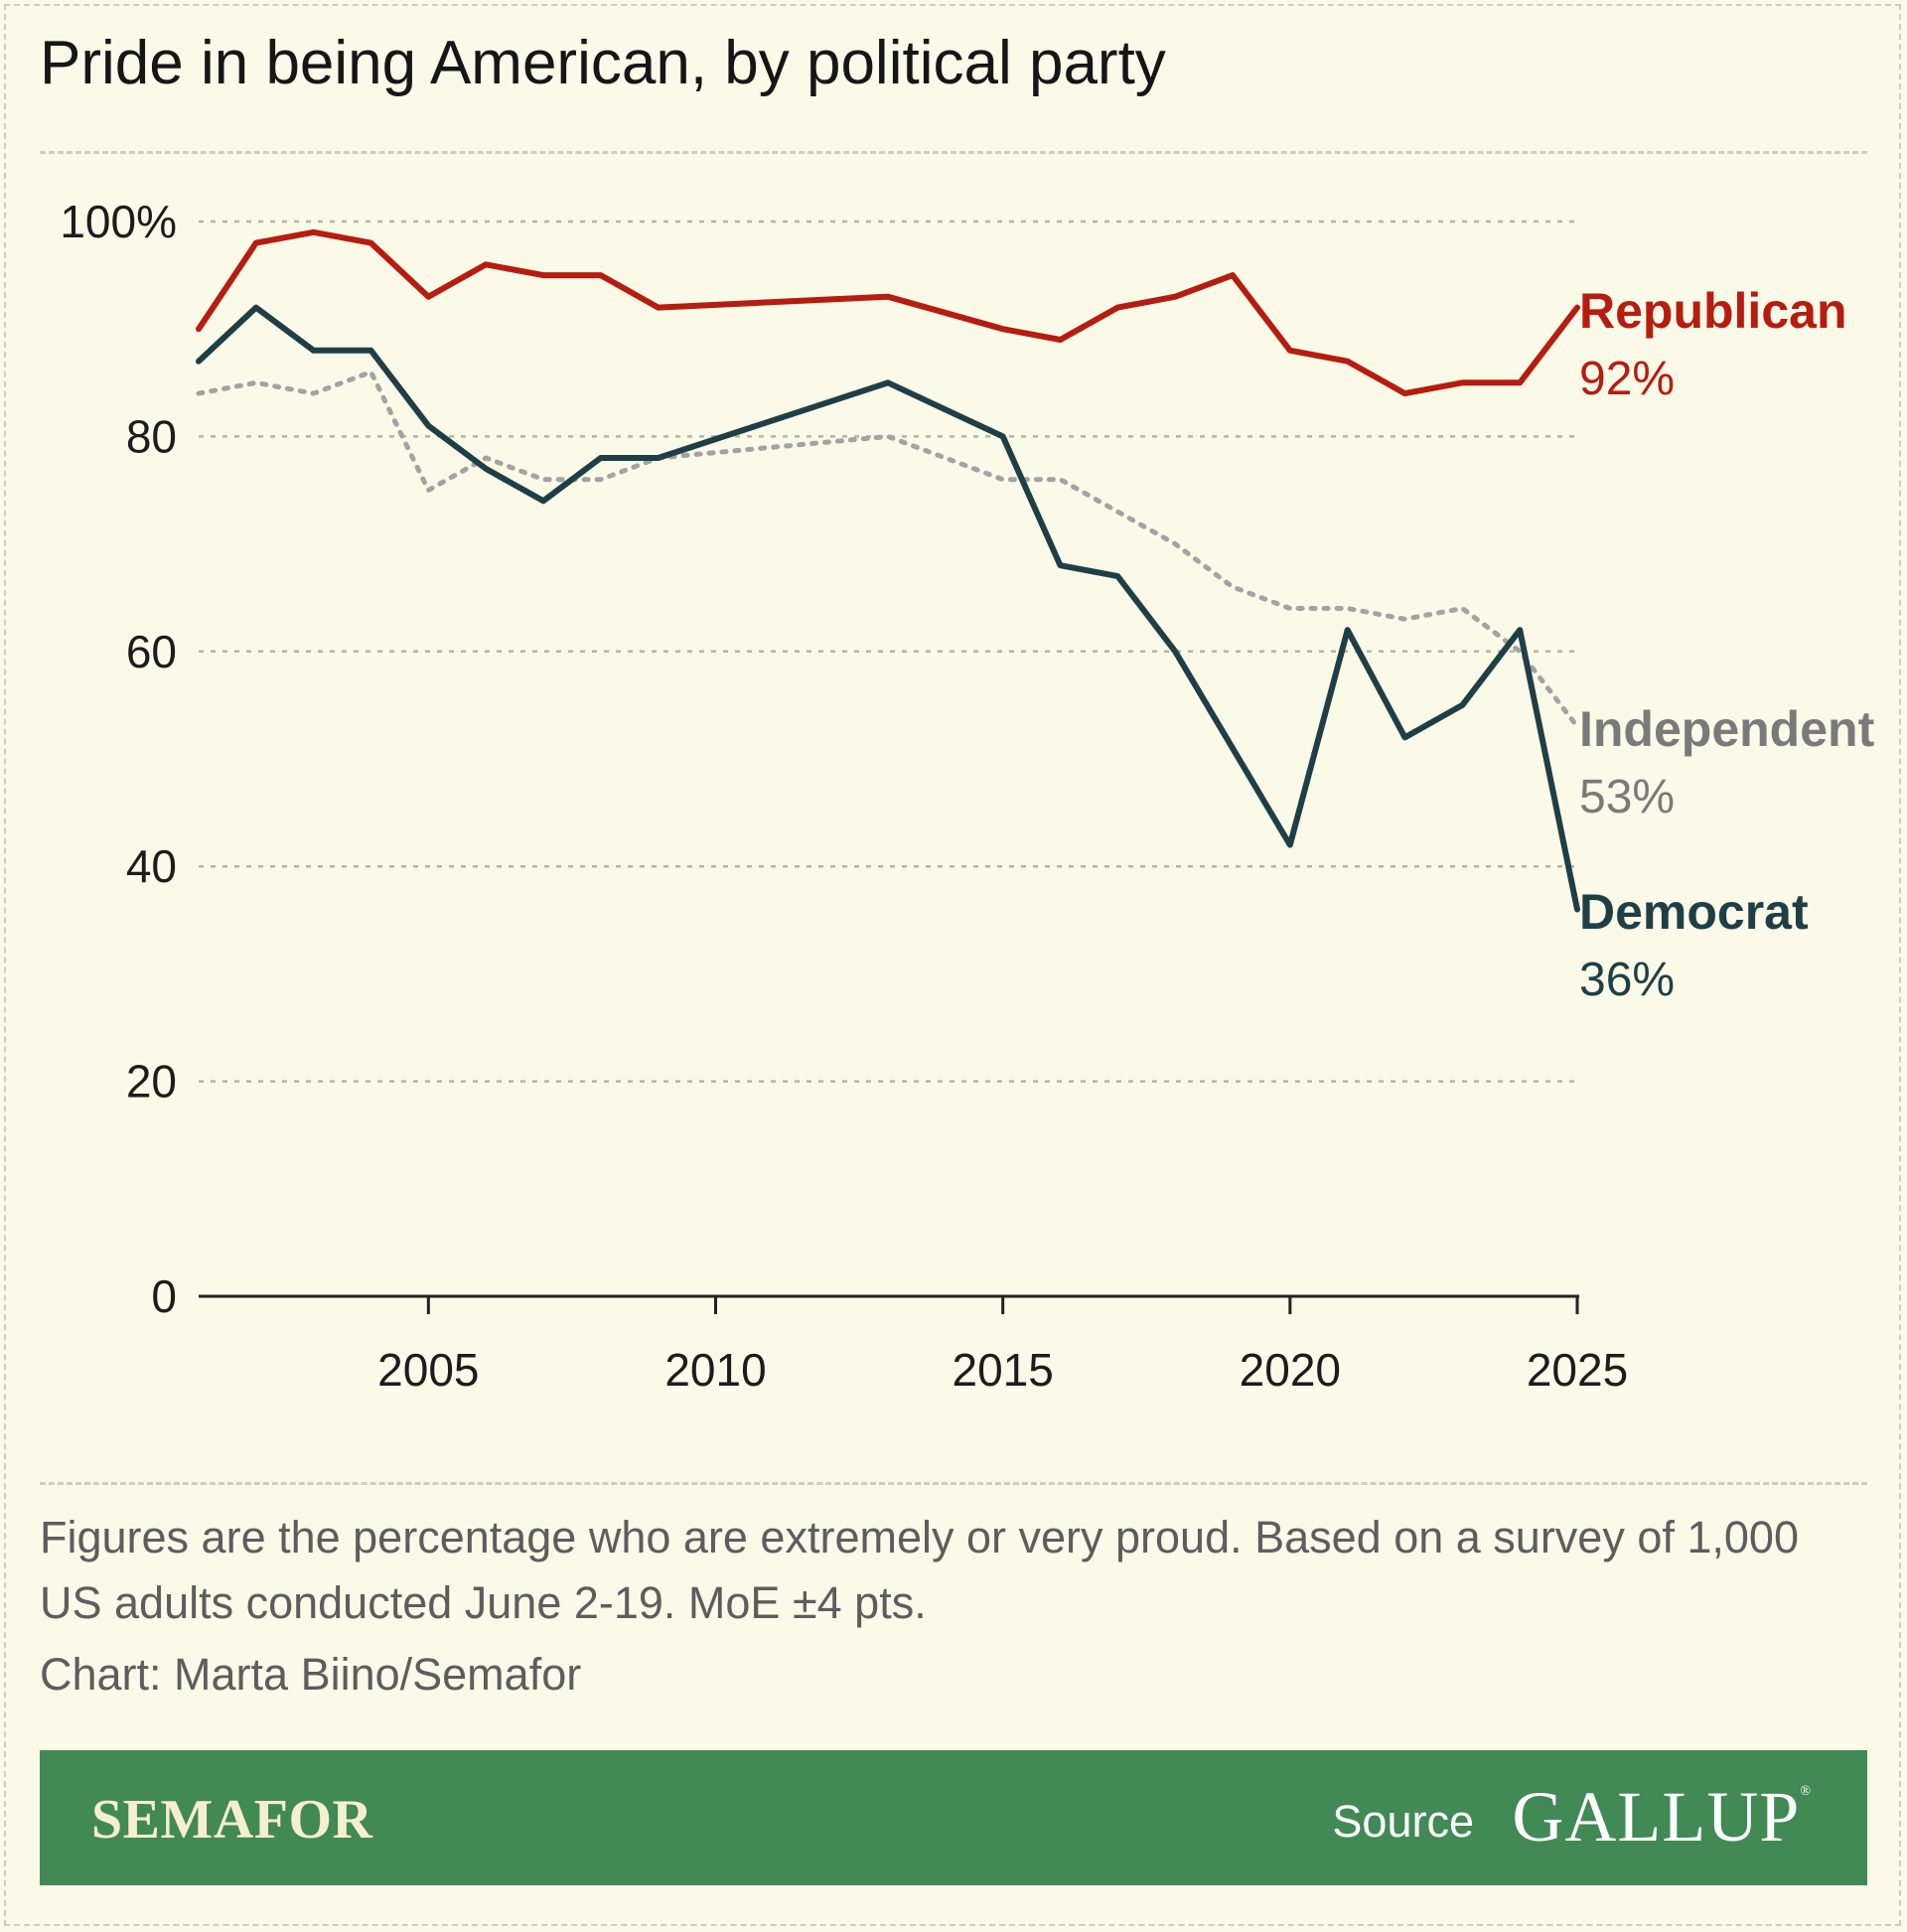  What do you see at coordinates (151, 866) in the screenshot?
I see `y-tick-label: 40` at bounding box center [151, 866].